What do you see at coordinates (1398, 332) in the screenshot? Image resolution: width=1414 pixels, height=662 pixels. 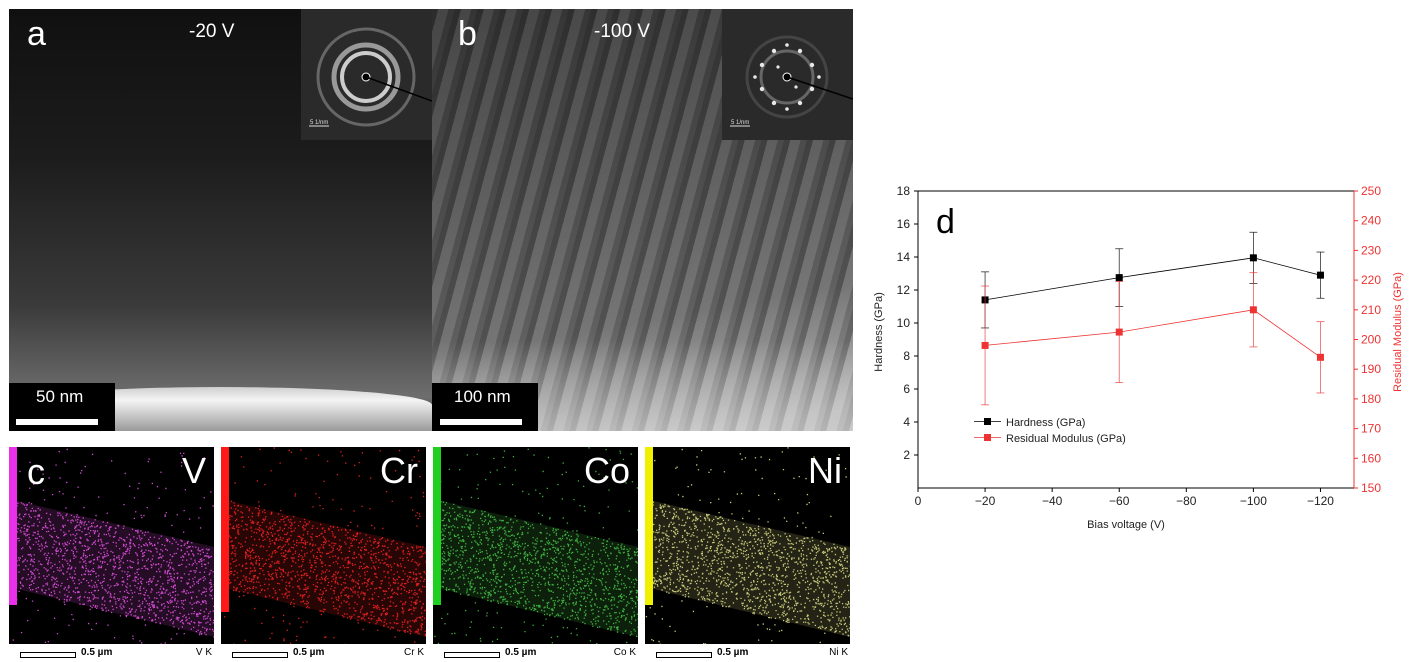 I see `y2-axis-label: Residual Modulus (GPa)` at bounding box center [1398, 332].